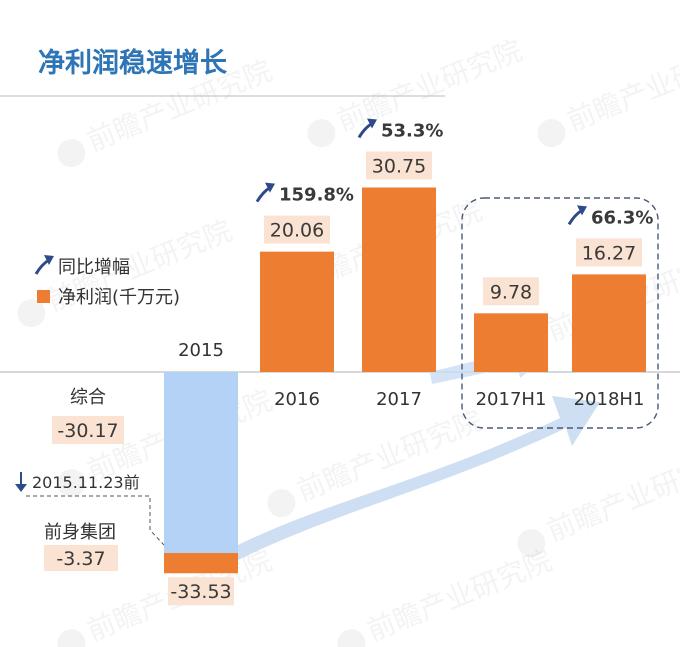 This screenshot has height=647, width=680. Describe the element at coordinates (201, 463) in the screenshot. I see `bar-2015-consolidated` at that location.